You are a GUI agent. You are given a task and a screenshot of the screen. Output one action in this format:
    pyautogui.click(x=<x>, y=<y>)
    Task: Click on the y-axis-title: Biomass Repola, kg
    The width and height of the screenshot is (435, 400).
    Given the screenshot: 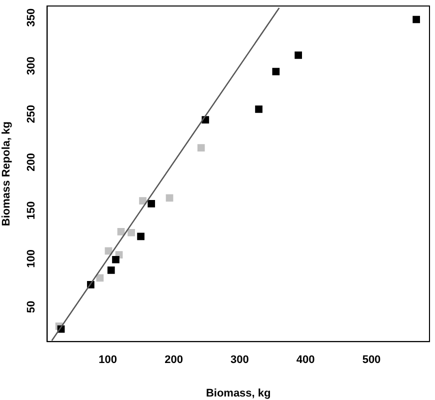 What is the action you would take?
    pyautogui.click(x=6, y=174)
    